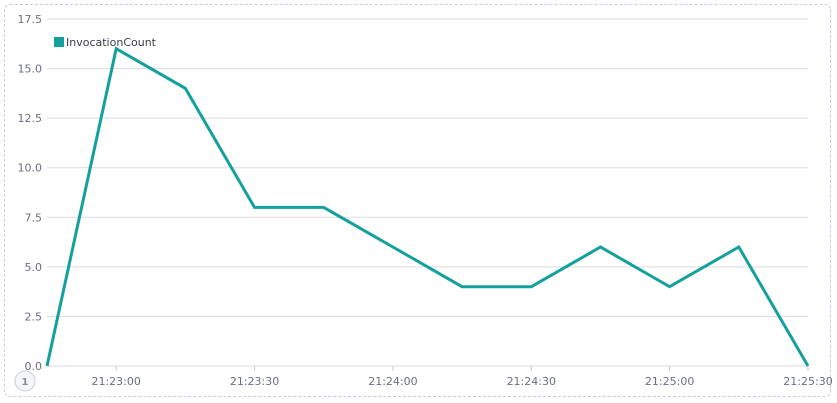 This screenshot has height=403, width=837. Describe the element at coordinates (30, 19) in the screenshot. I see `y-tick-label: 17.5` at that location.